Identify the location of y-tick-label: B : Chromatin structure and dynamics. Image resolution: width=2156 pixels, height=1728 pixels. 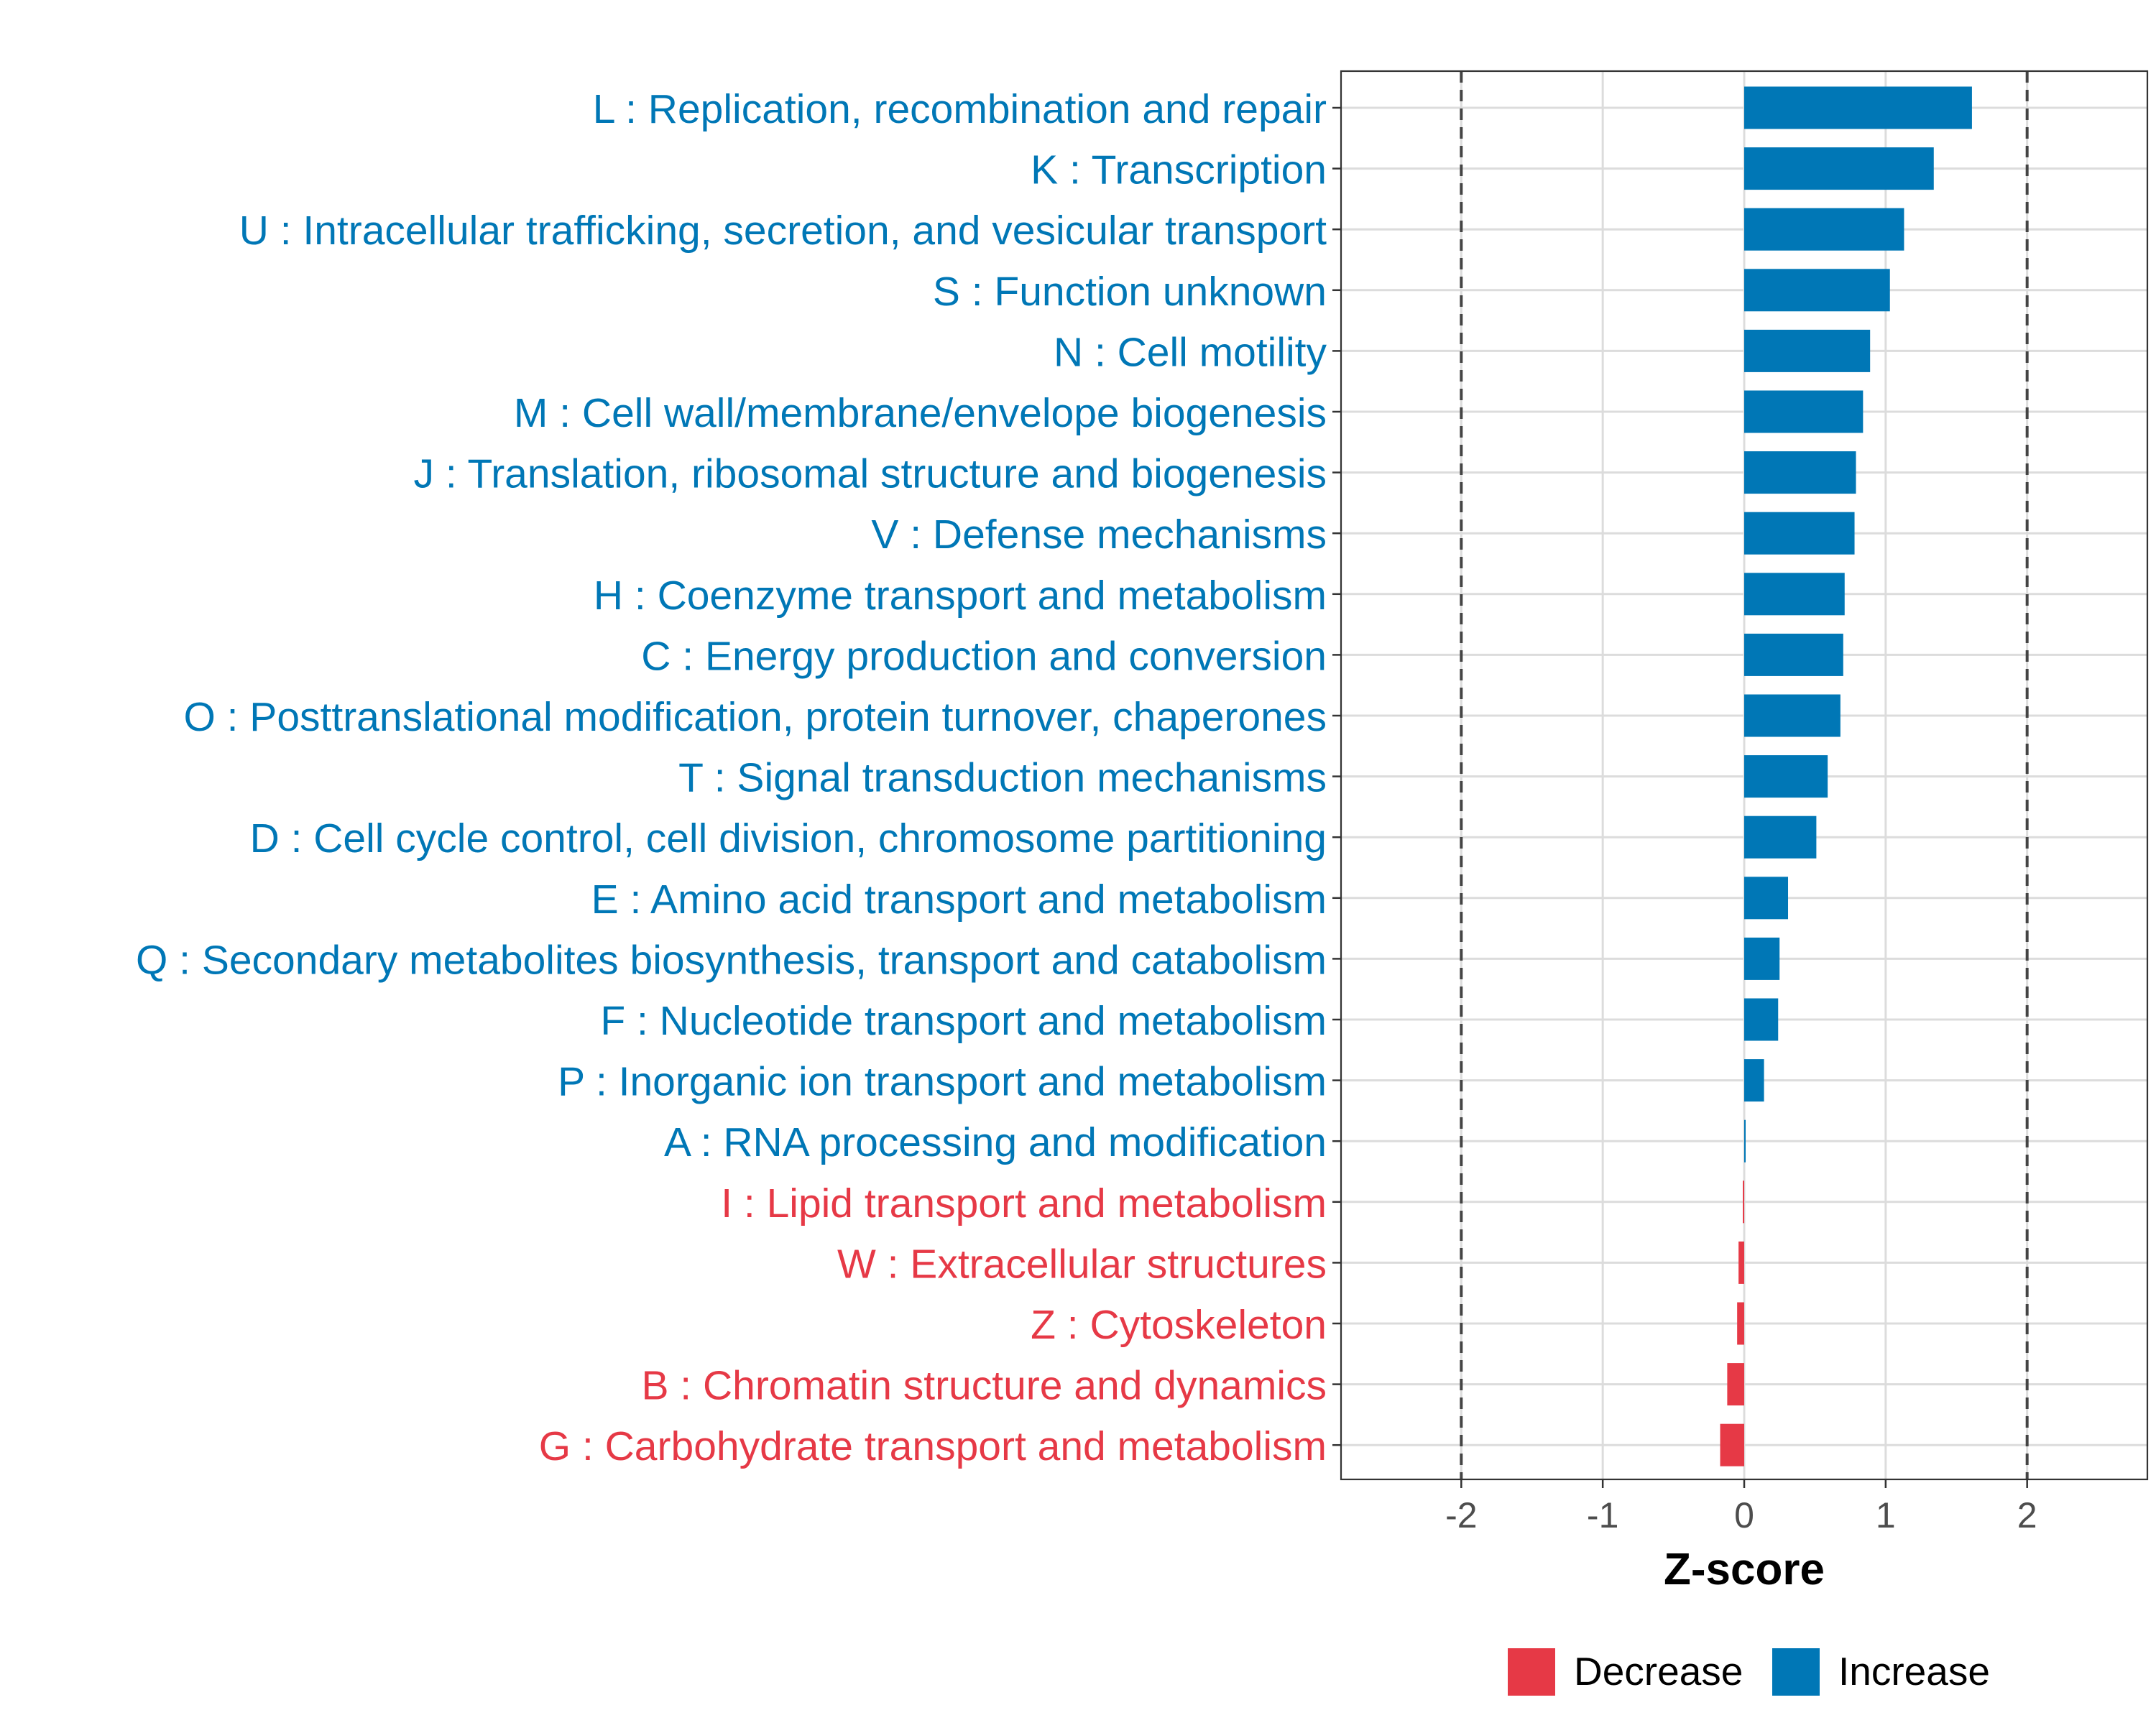
(984, 1386).